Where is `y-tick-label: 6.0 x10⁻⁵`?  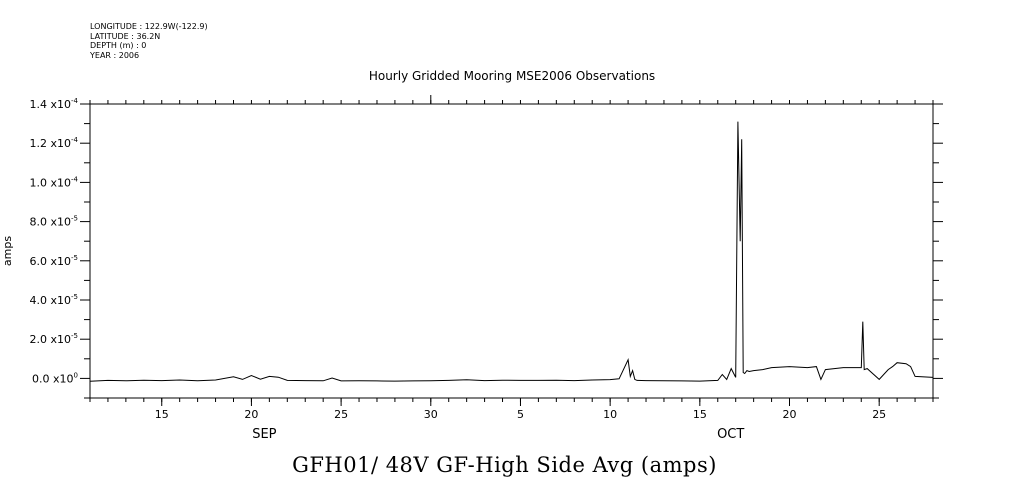
y-tick-label: 6.0 x10⁻⁵ is located at coordinates (54, 261).